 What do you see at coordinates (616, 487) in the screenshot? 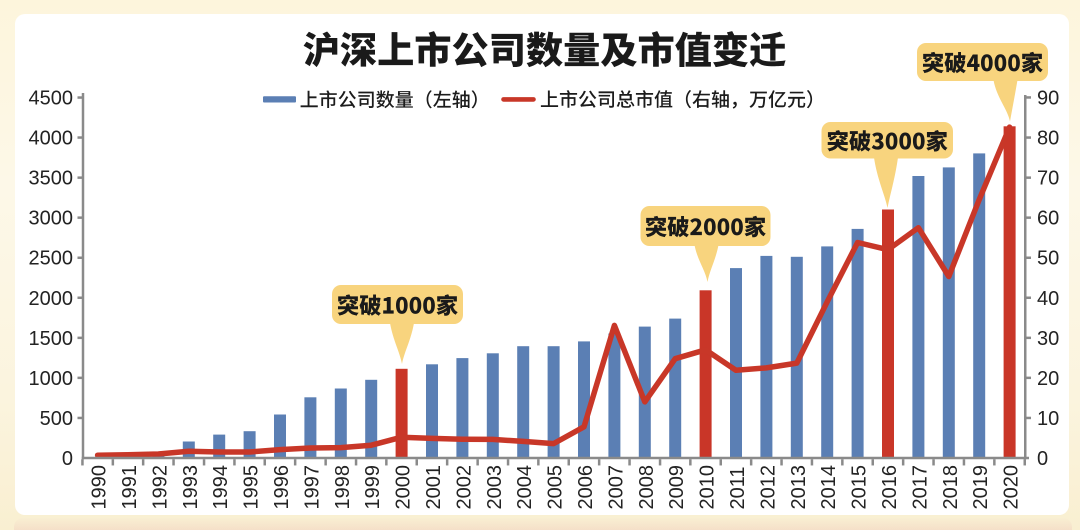
I see `svg-text: 2007` at bounding box center [616, 487].